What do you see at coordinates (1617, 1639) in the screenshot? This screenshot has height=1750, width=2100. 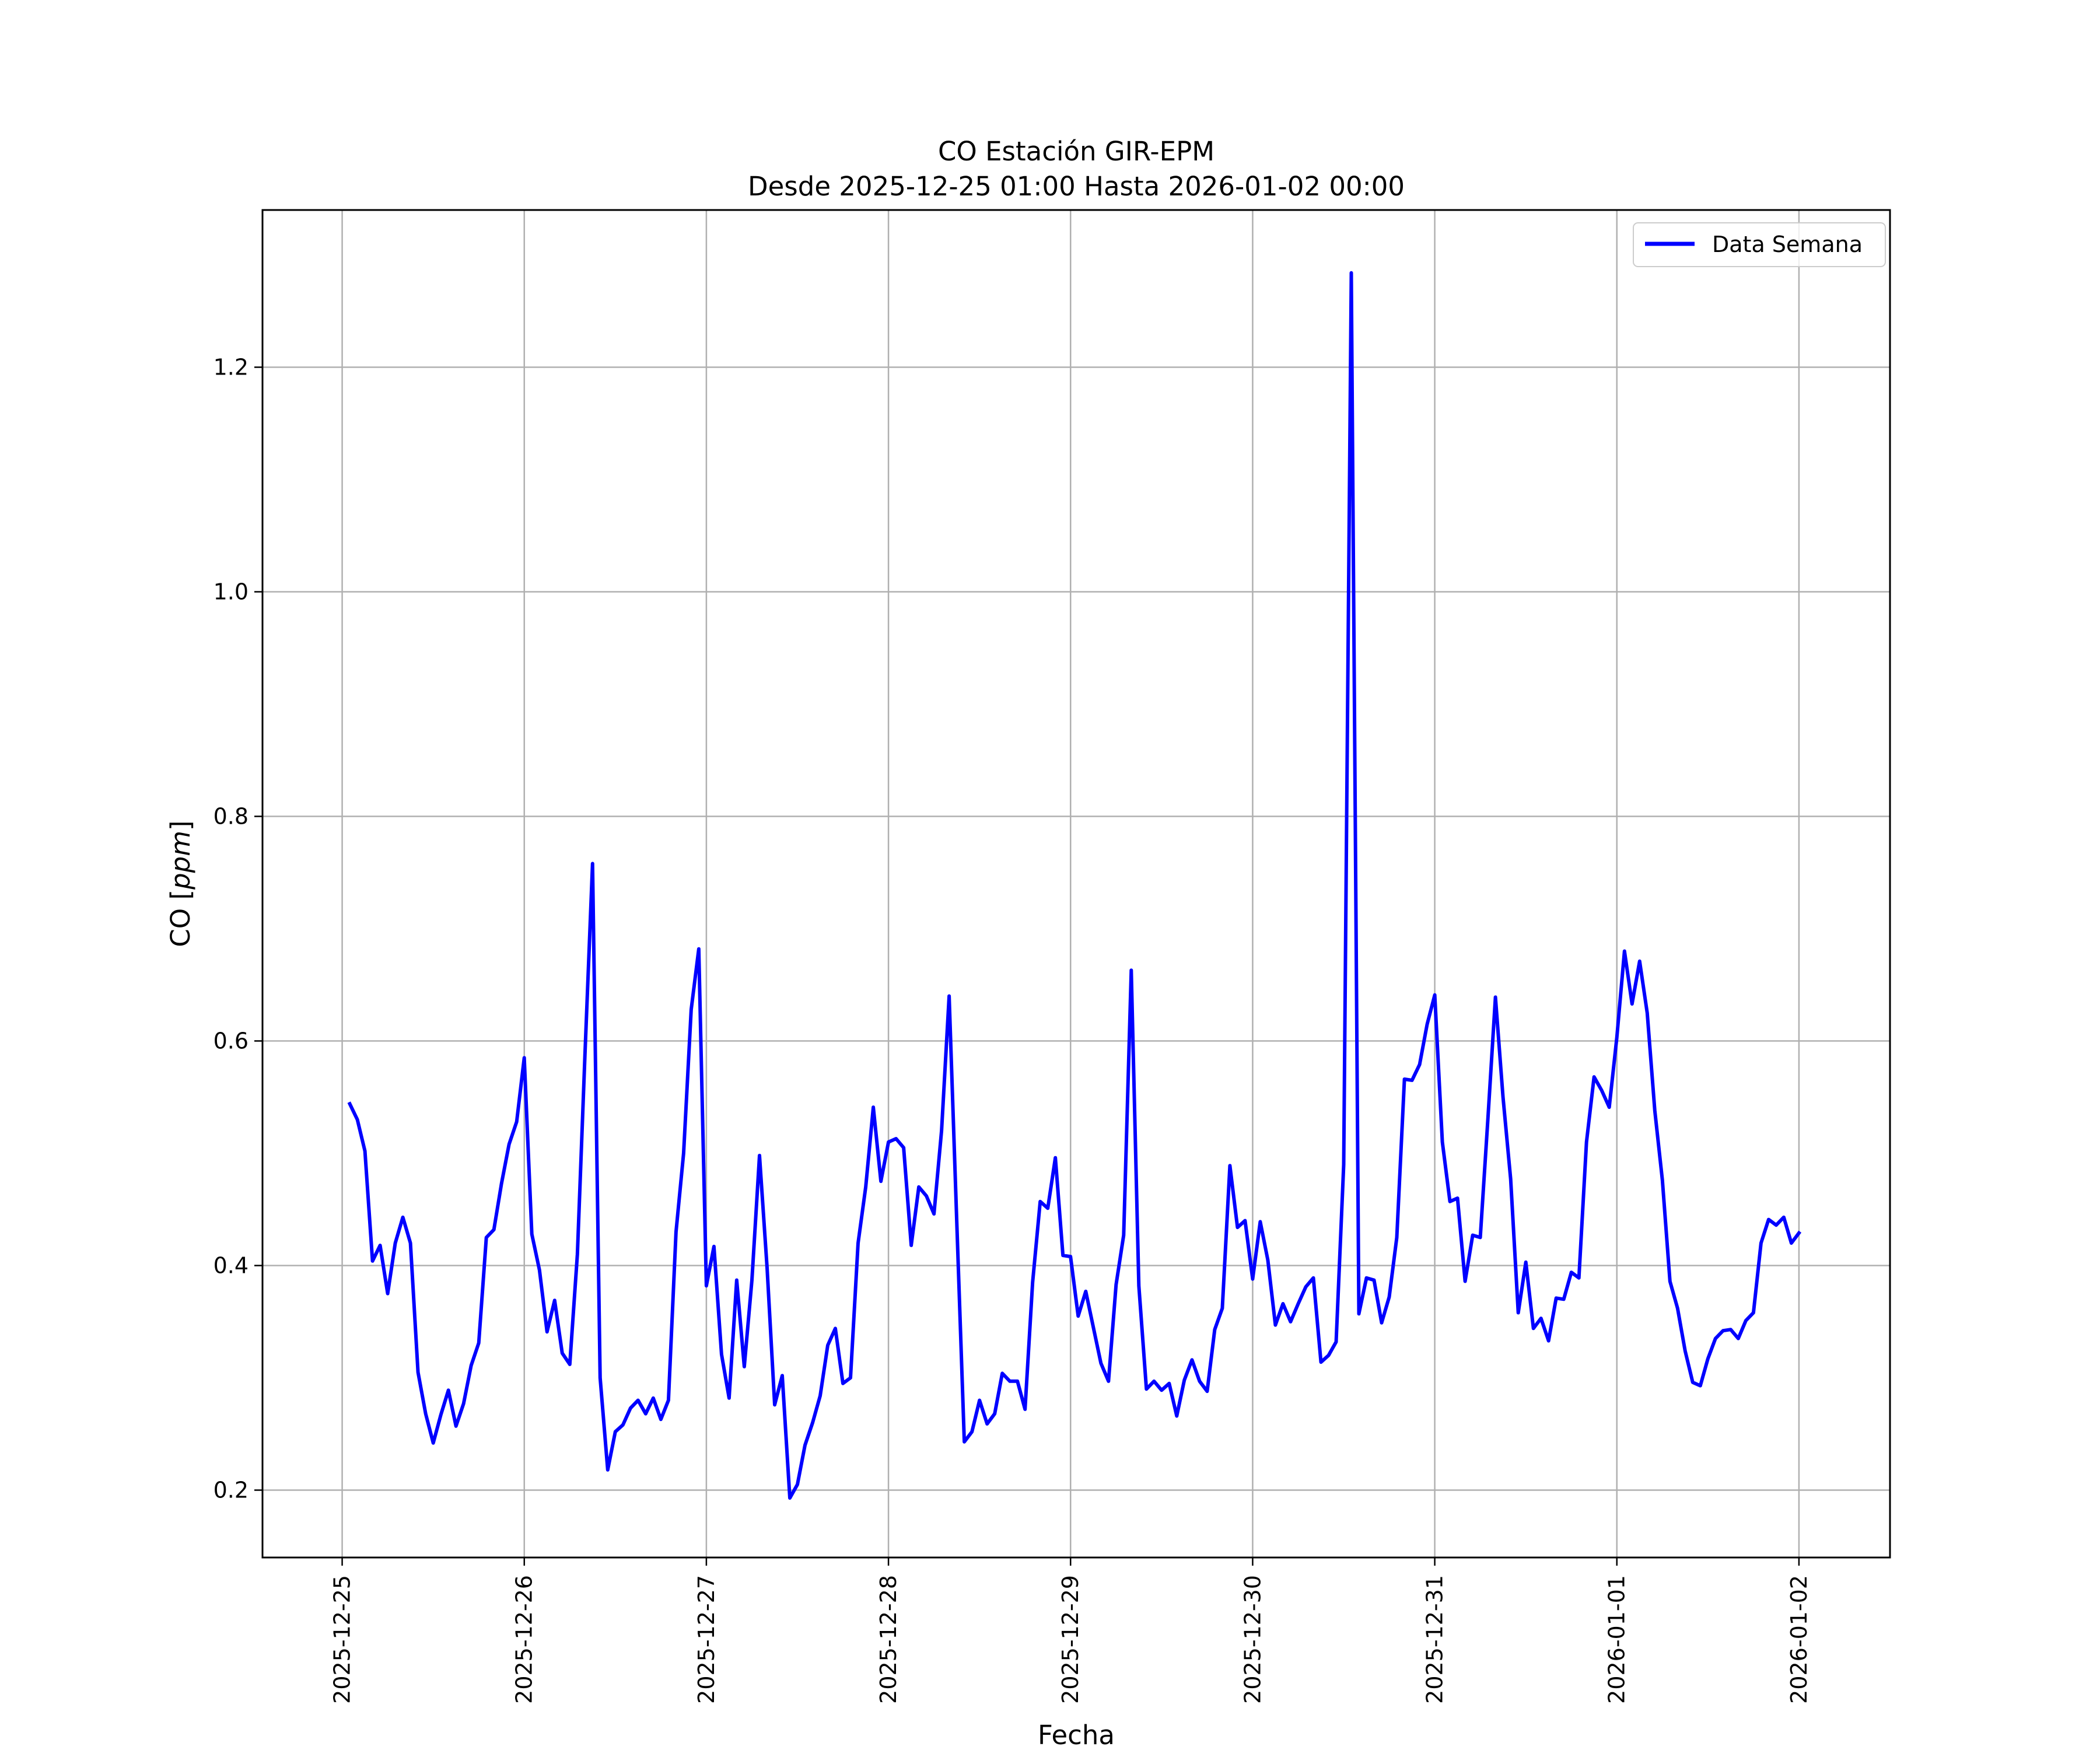 I see `x-tick-label: 2026-01-01` at bounding box center [1617, 1639].